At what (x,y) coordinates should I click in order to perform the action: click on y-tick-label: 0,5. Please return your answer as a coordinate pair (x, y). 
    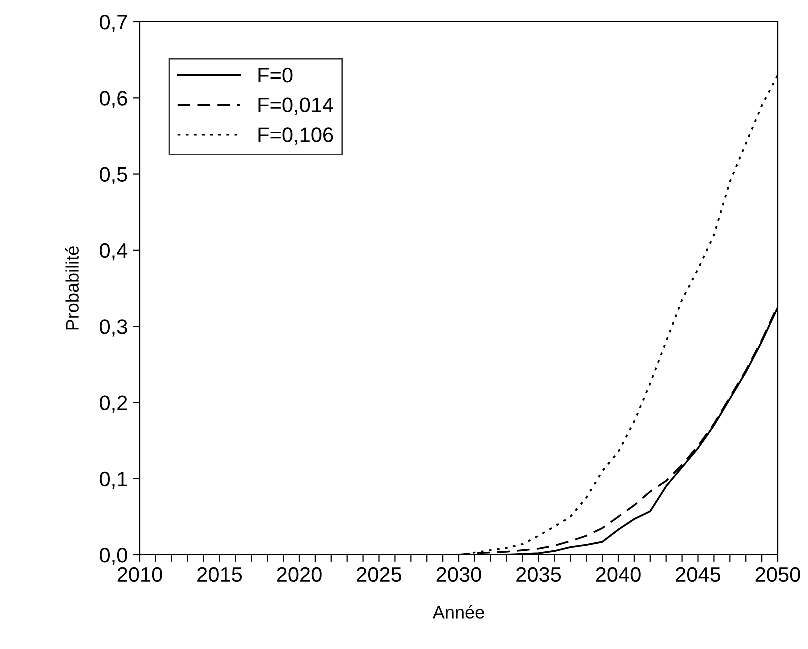
    Looking at the image, I should click on (114, 175).